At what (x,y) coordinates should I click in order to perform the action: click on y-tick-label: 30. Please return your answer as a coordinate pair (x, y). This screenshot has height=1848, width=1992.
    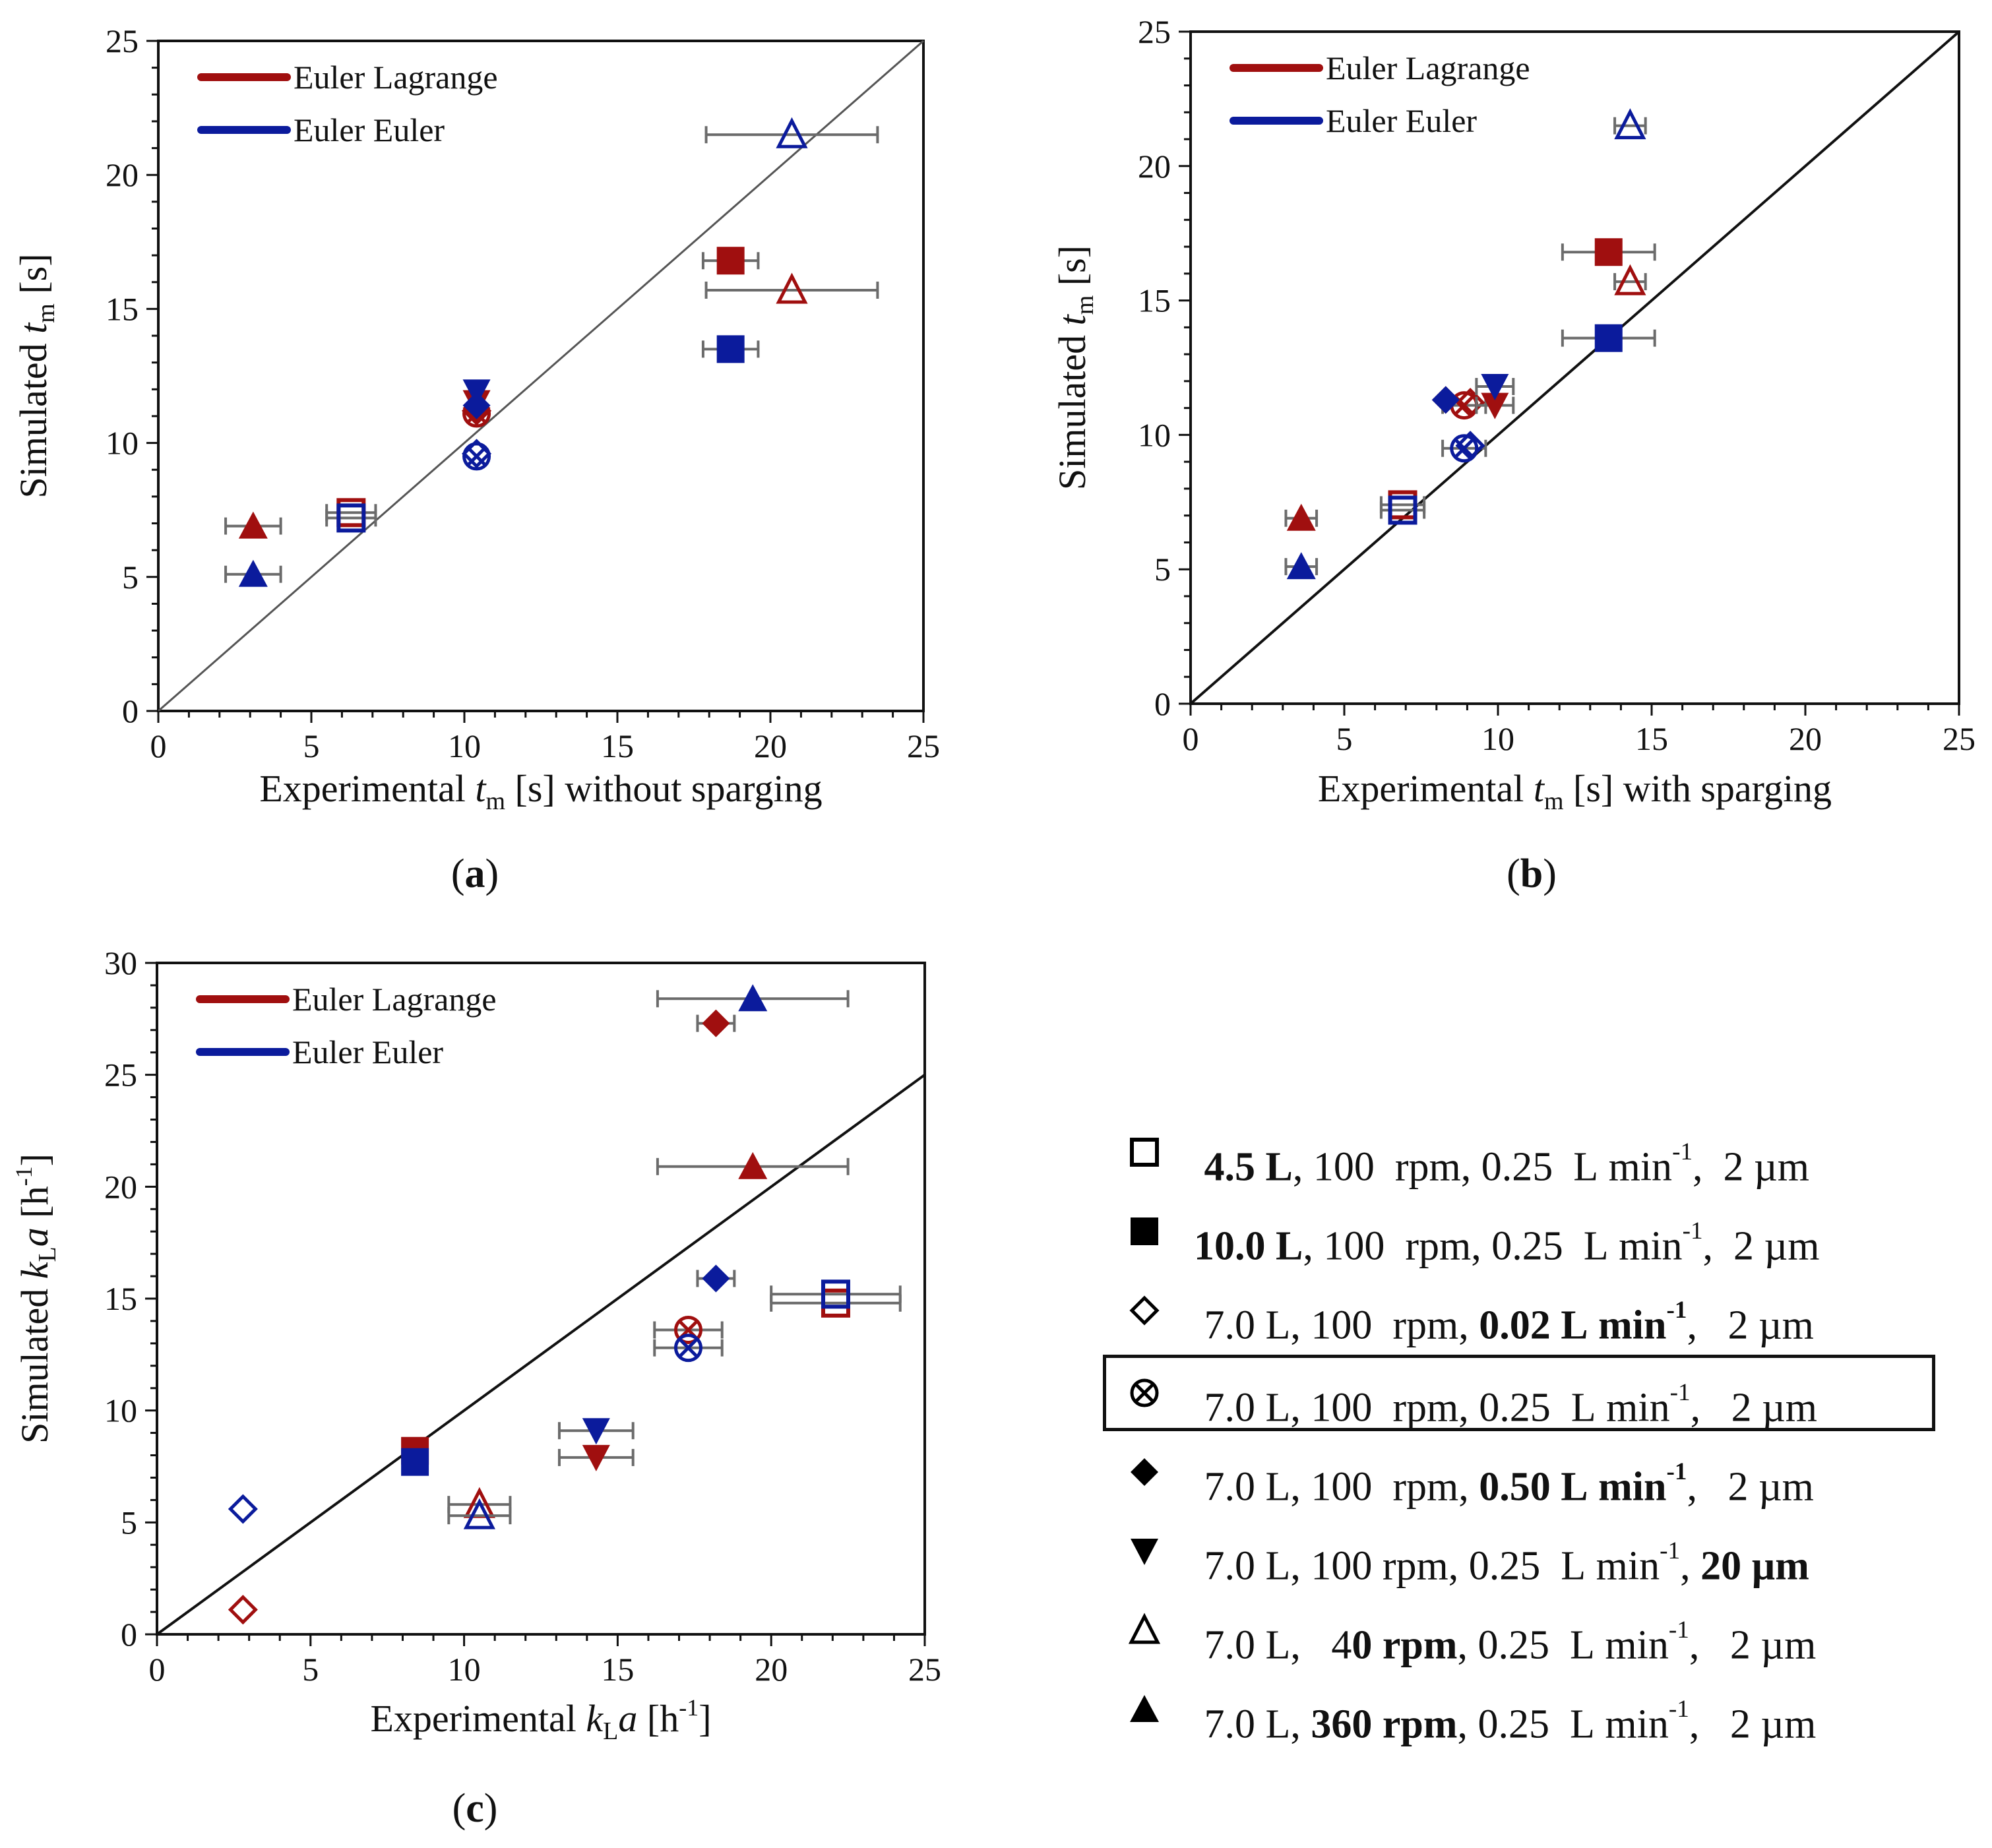
    Looking at the image, I should click on (120, 962).